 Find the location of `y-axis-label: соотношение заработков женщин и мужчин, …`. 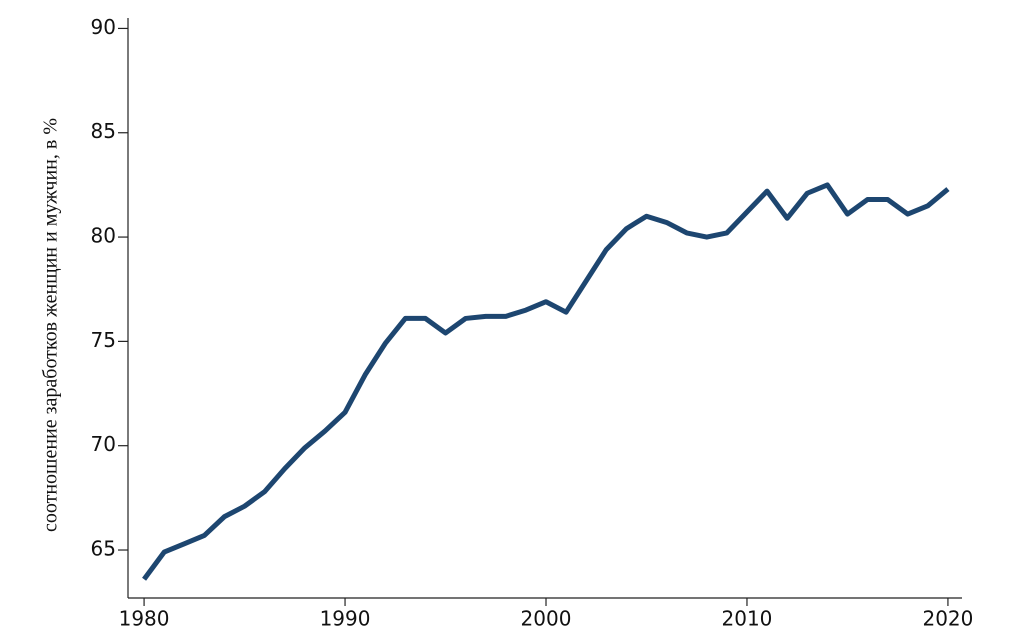

y-axis-label: соотношение заработков женщин и мужчин, … is located at coordinates (51, 325).